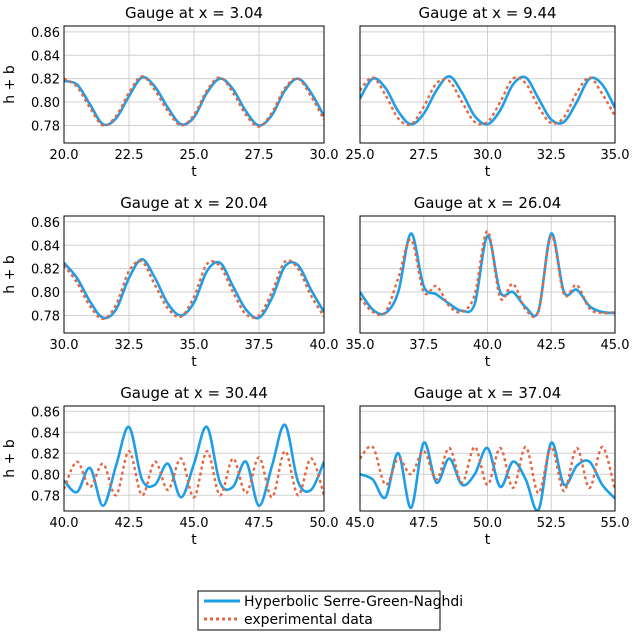 The width and height of the screenshot is (634, 634). Describe the element at coordinates (64, 155) in the screenshot. I see `x-tick-label: 20.0` at that location.